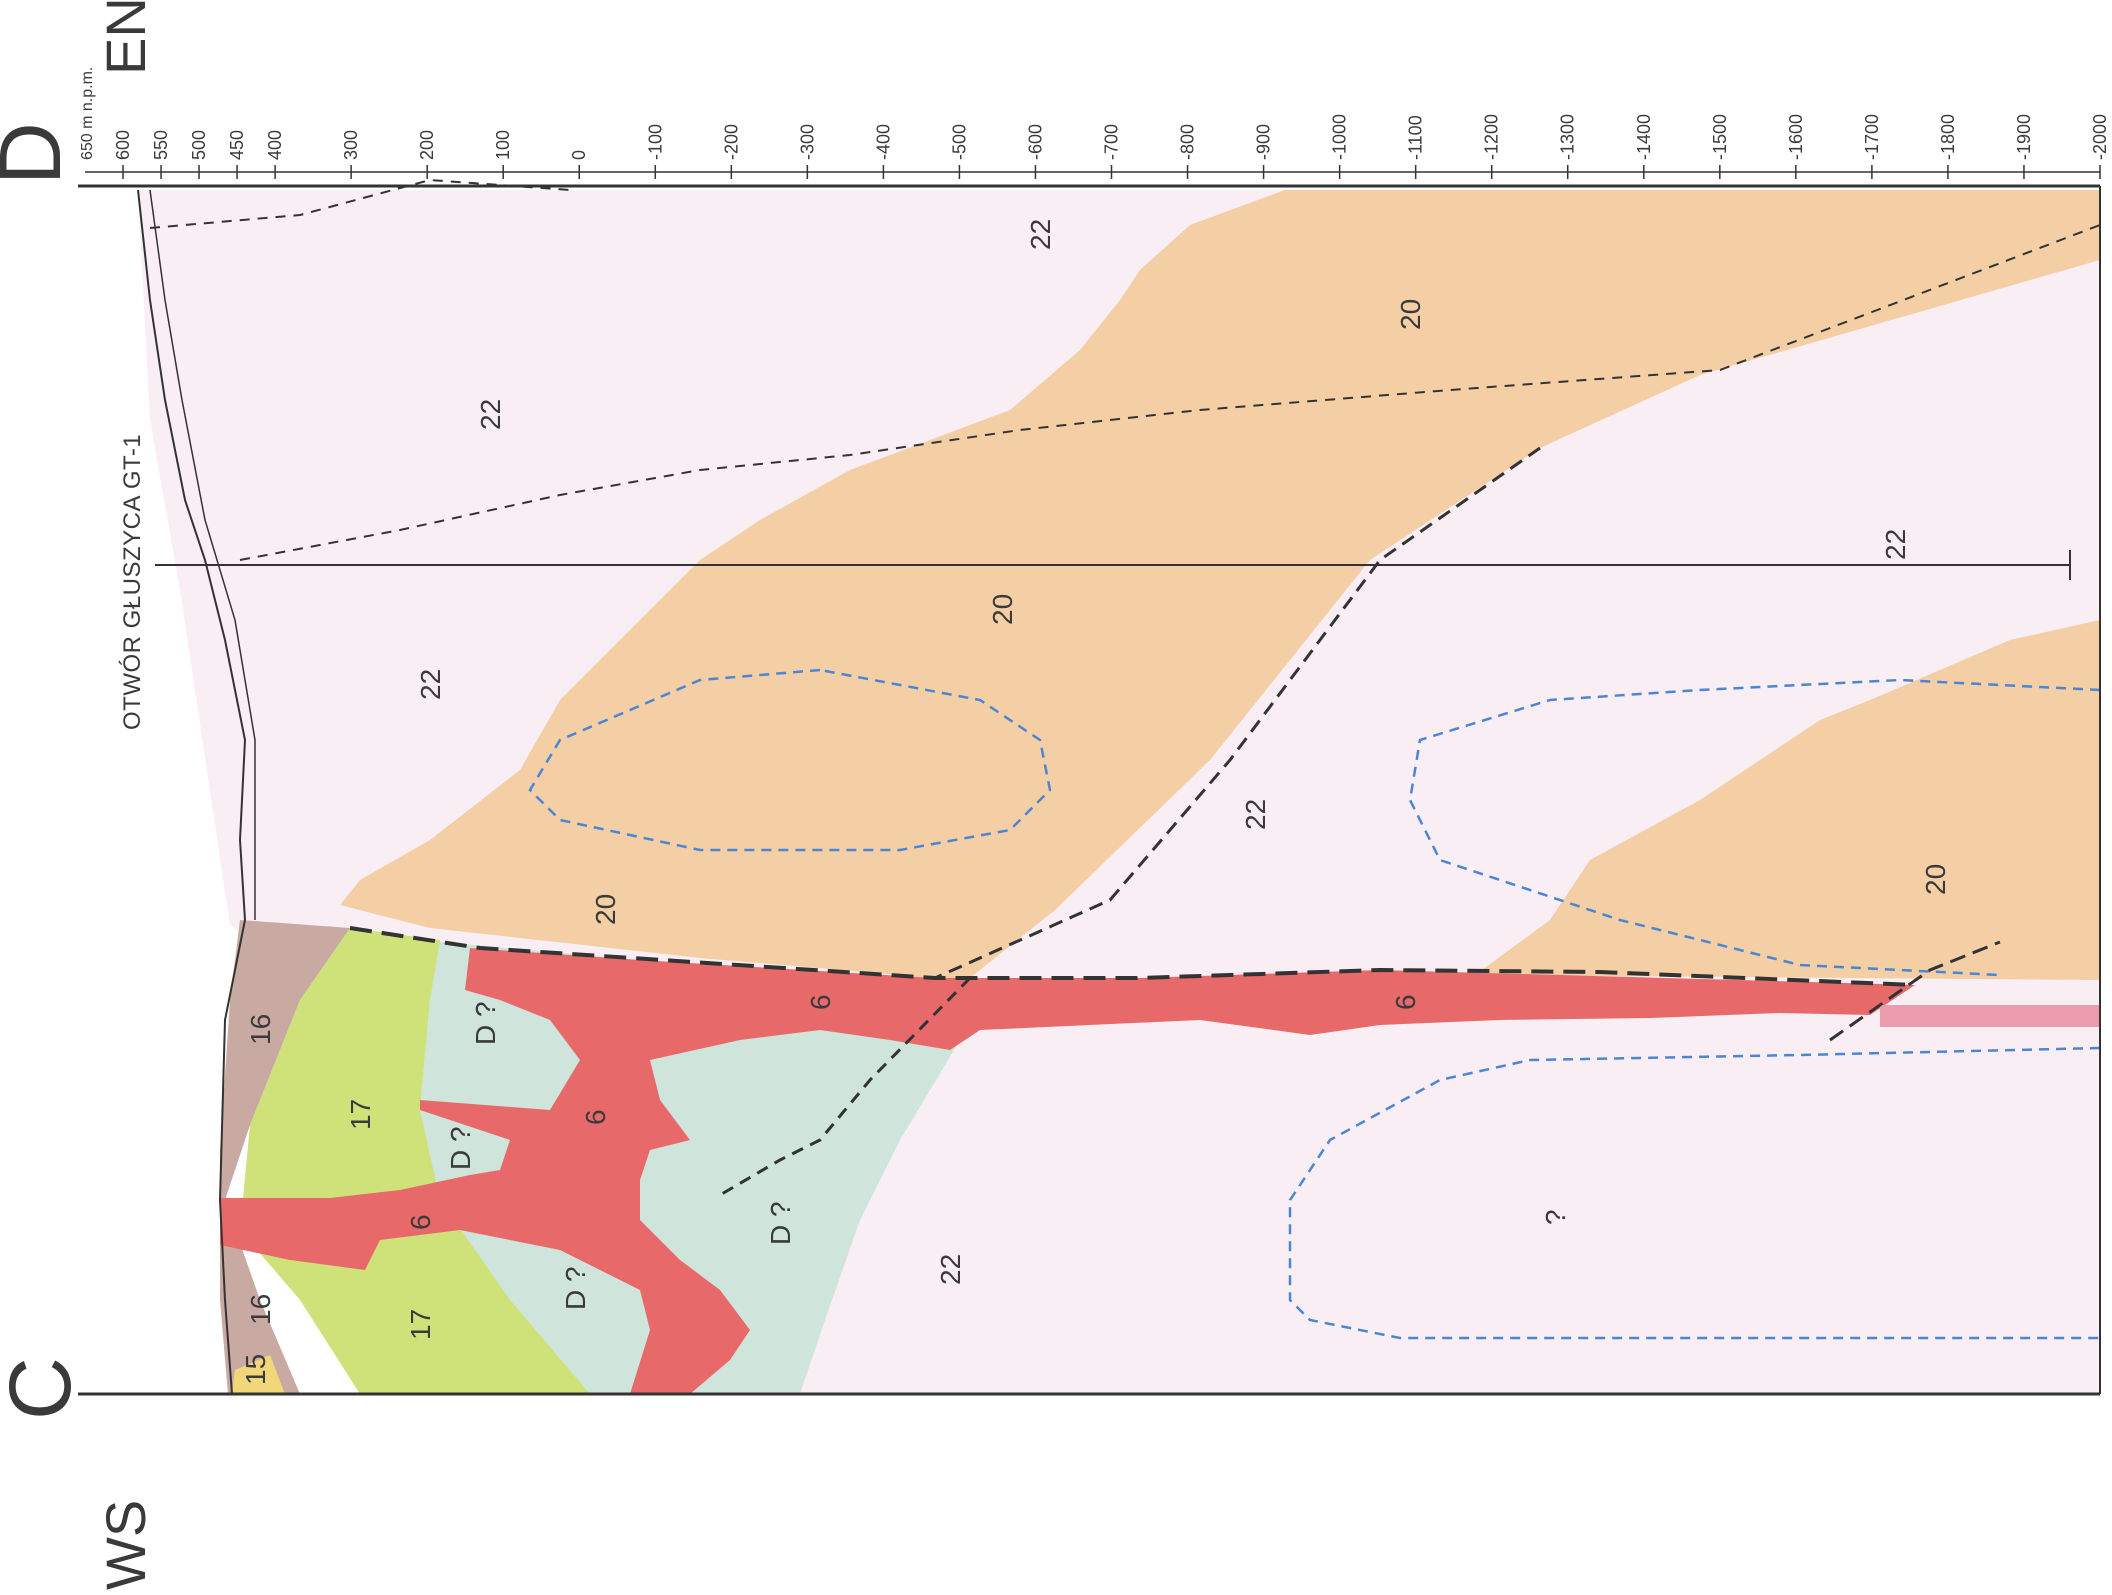 This screenshot has height=1595, width=2112. What do you see at coordinates (1872, 137) in the screenshot?
I see `elevation-tick-label: -1700` at bounding box center [1872, 137].